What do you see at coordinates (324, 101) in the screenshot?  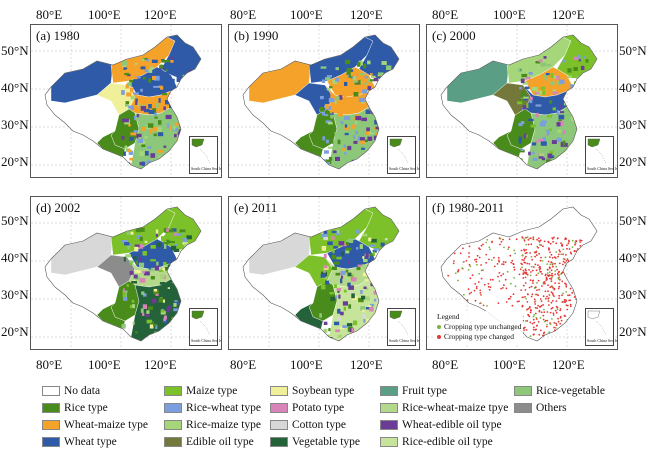 I see `china-map` at bounding box center [324, 101].